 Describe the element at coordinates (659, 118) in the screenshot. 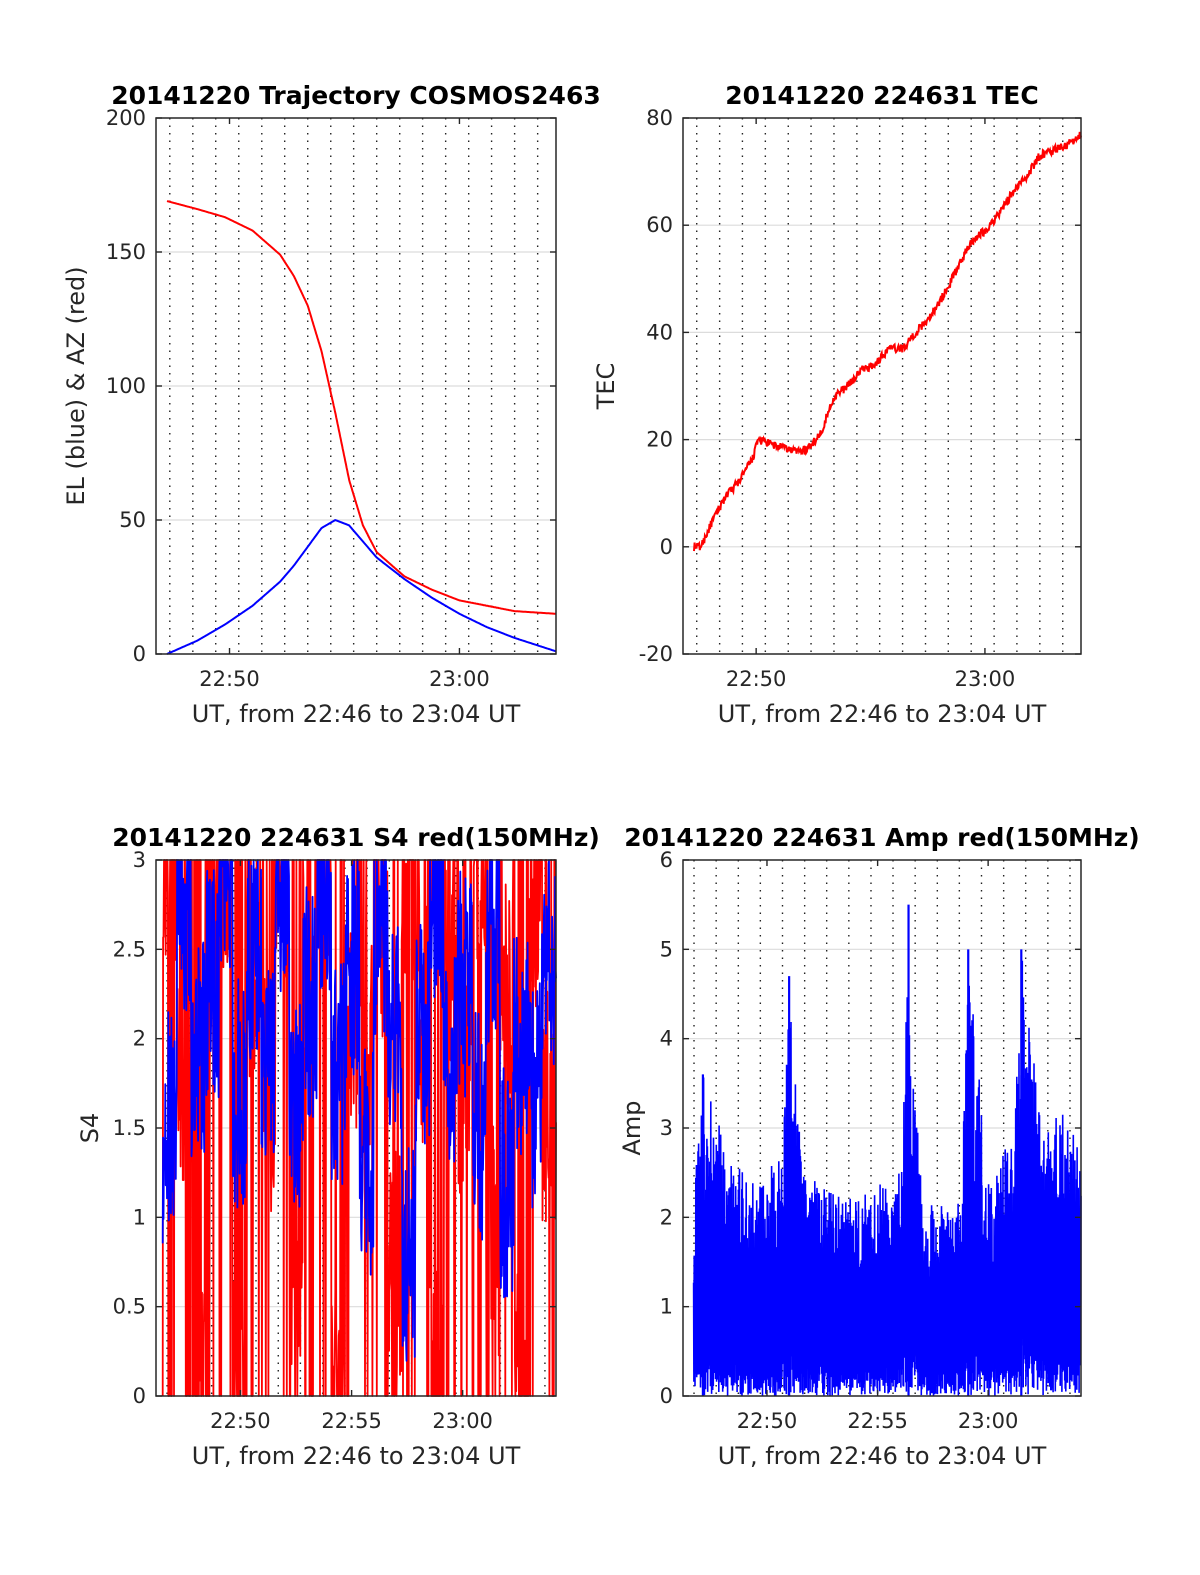

I see `tec-ytick-label: 80` at that location.